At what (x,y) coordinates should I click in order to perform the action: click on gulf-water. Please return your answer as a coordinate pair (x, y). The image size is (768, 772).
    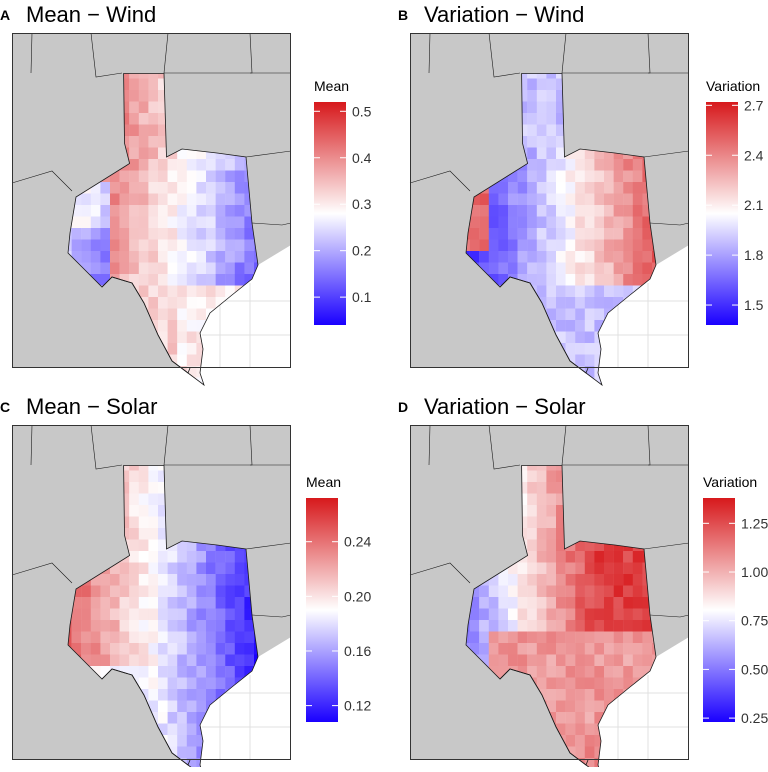
    Looking at the image, I should click on (638, 306).